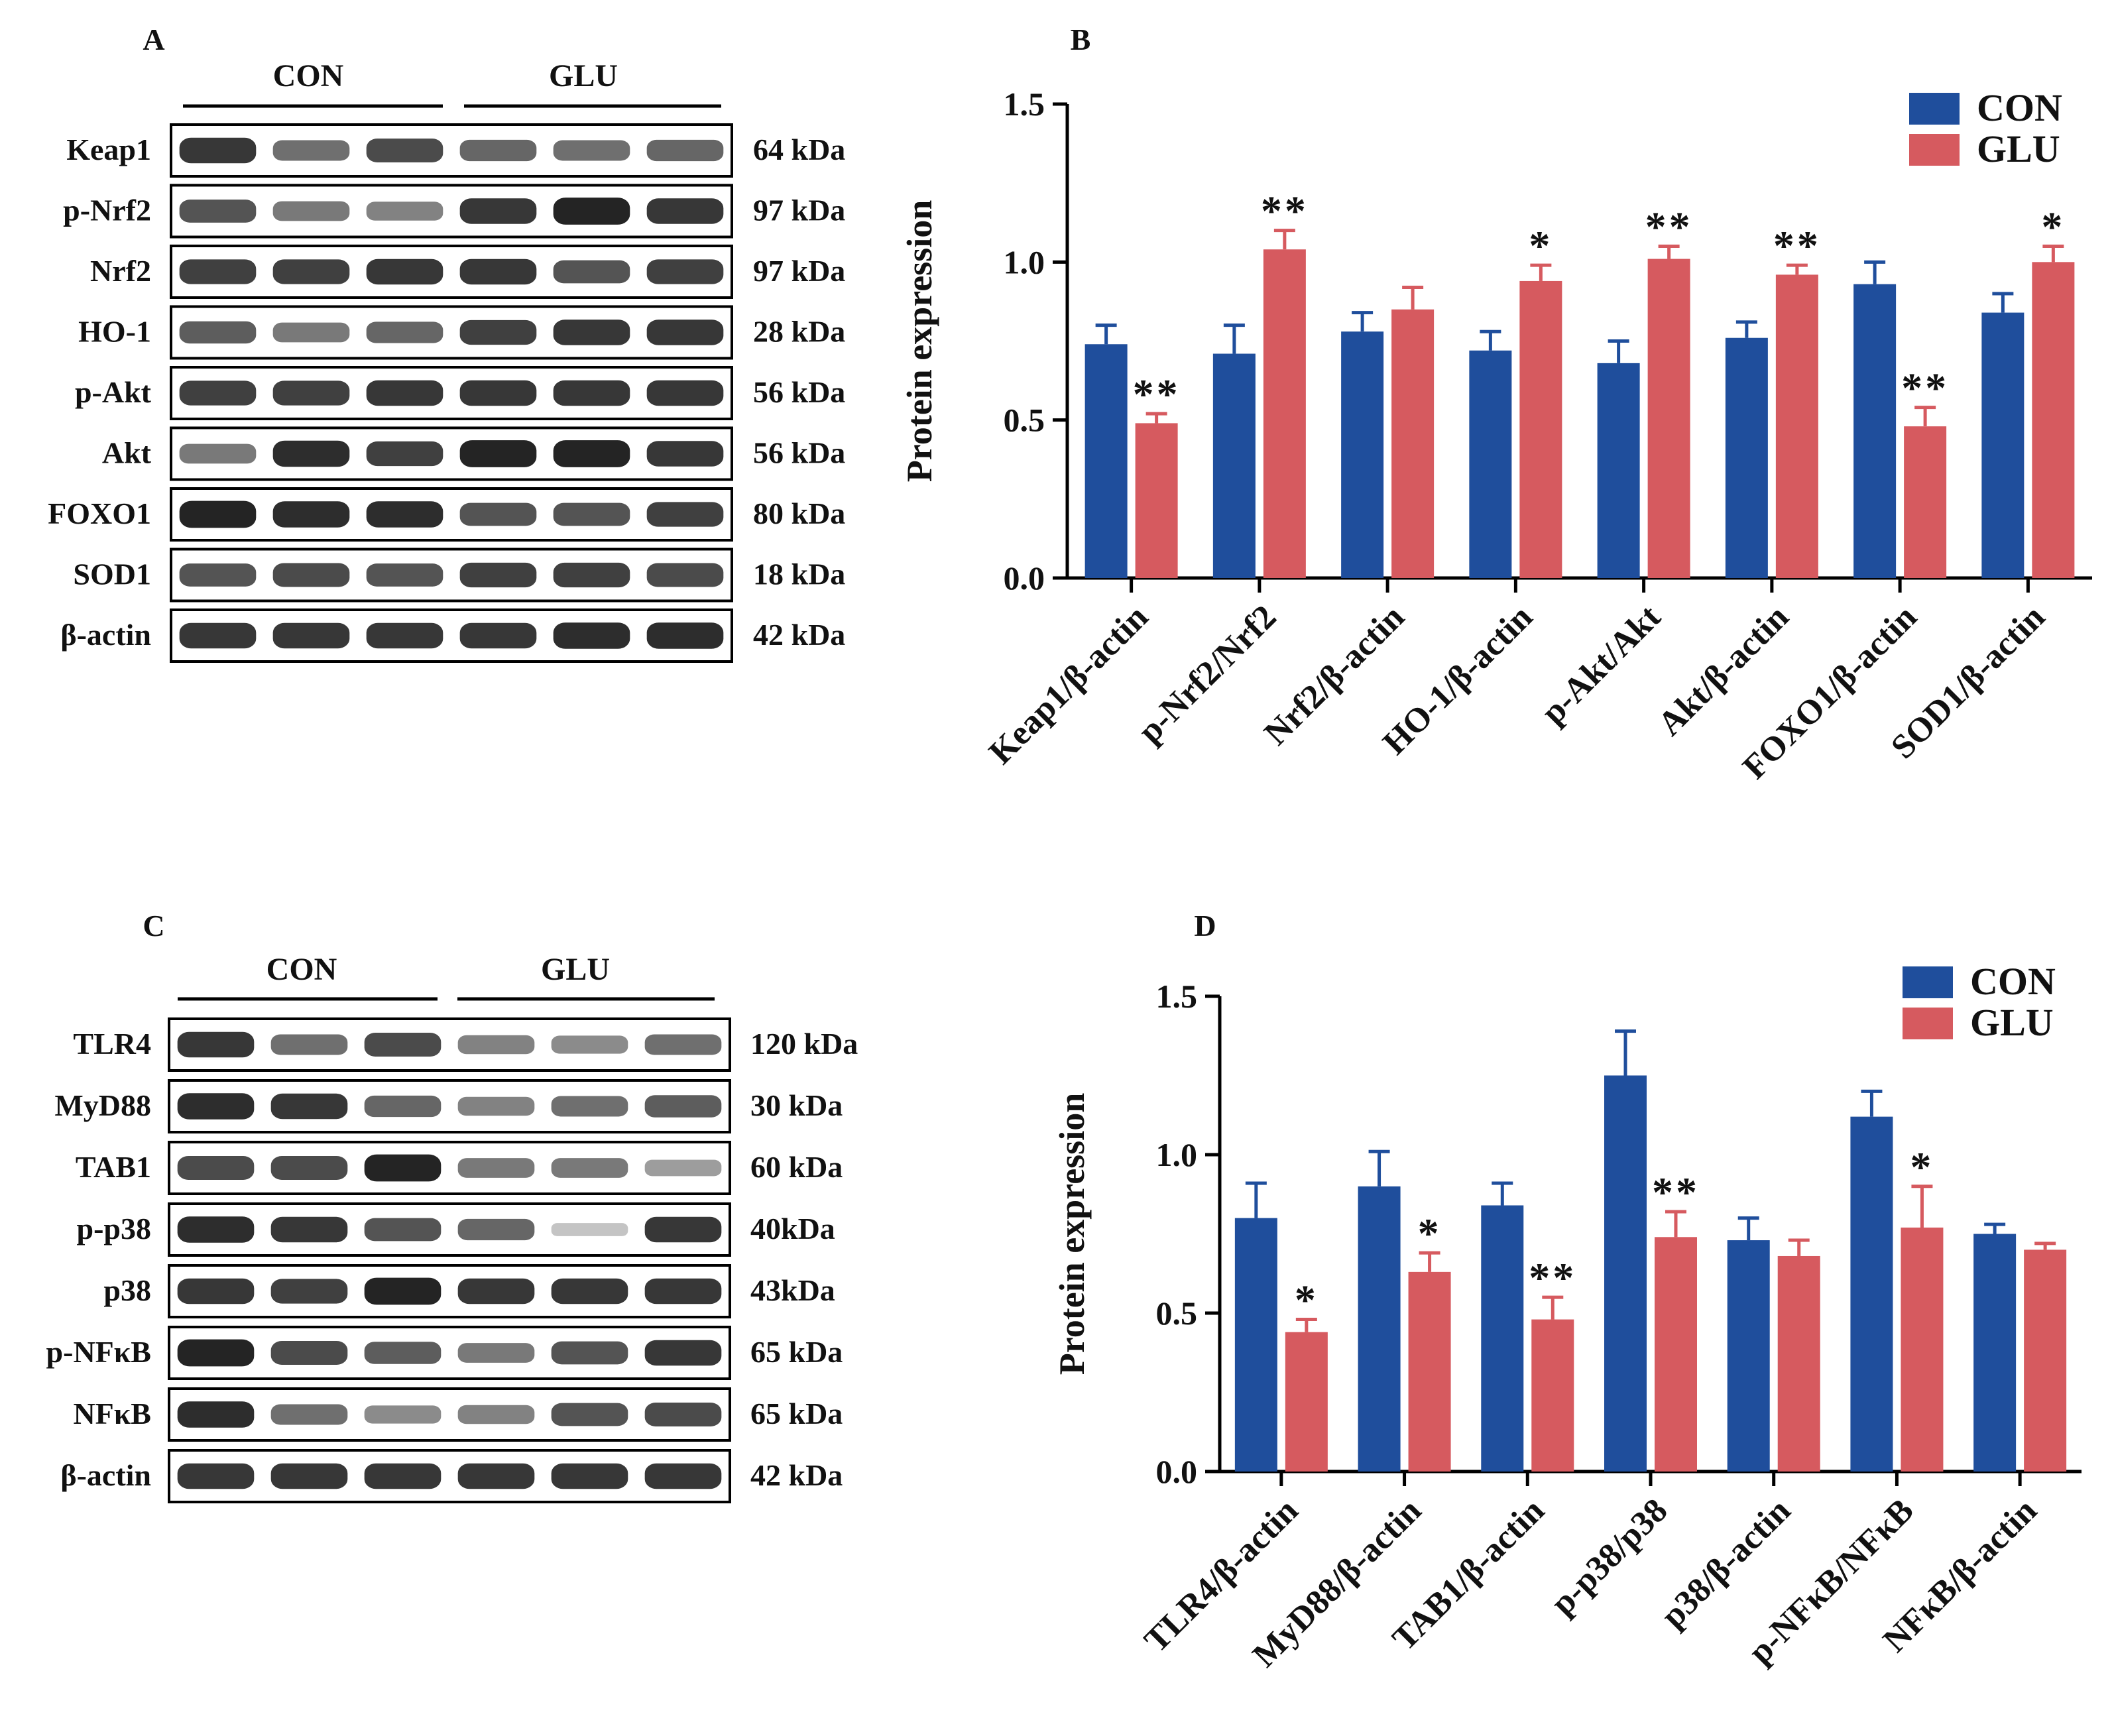 The height and width of the screenshot is (1736, 2112). I want to click on blot-a-row-label: FOXO1, so click(100, 513).